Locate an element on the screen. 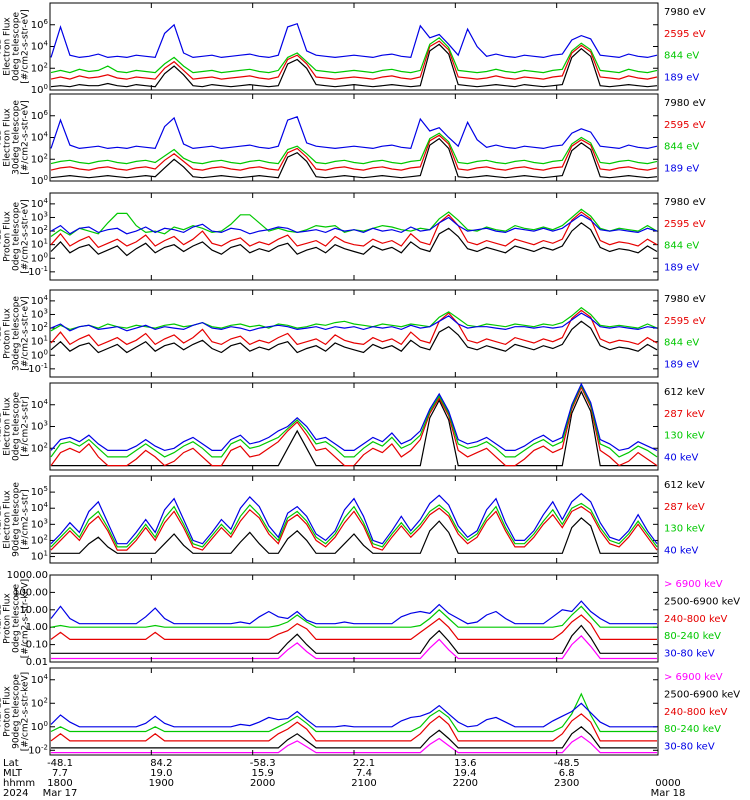 The height and width of the screenshot is (800, 750). y-tick-label: 10¹ is located at coordinates (39, 556).